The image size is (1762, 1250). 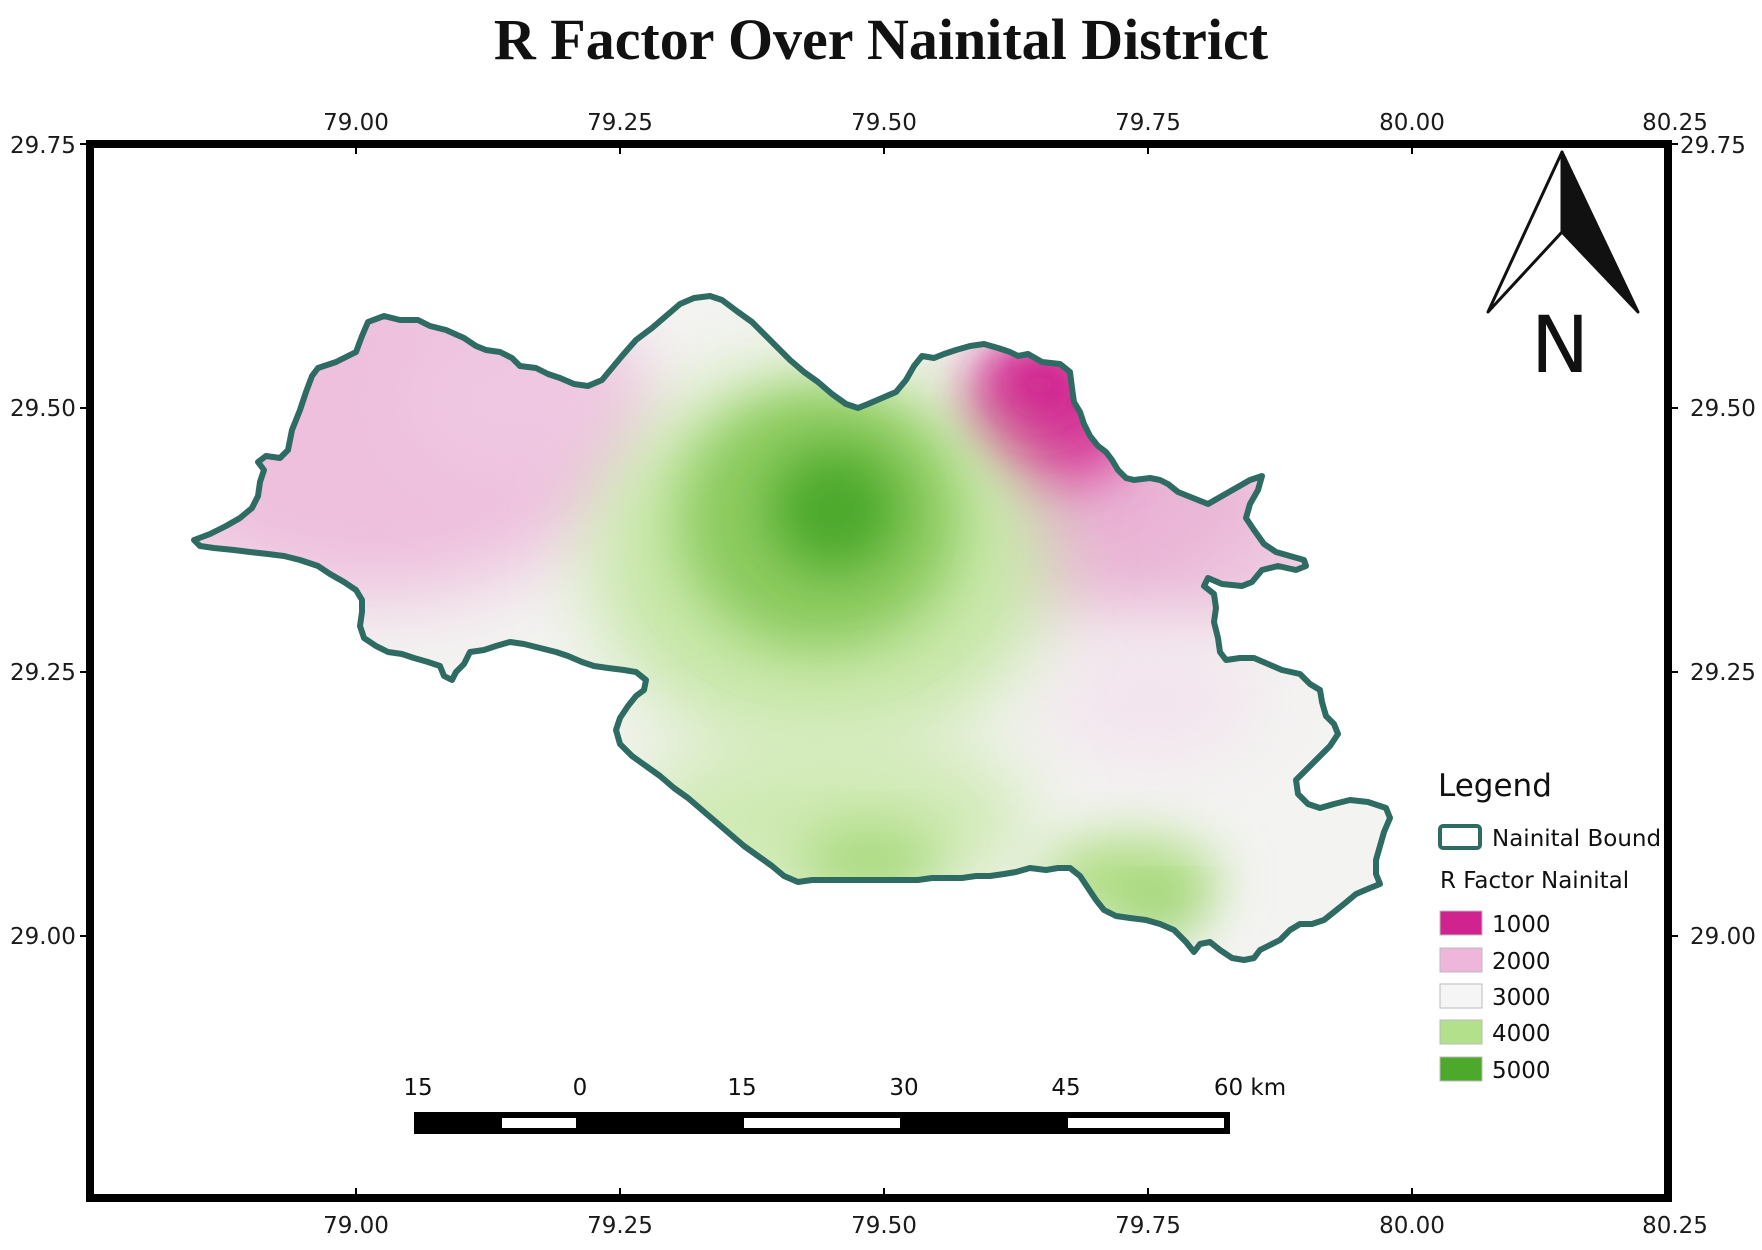 What do you see at coordinates (1675, 123) in the screenshot?
I see `x-tick-top: 80.25` at bounding box center [1675, 123].